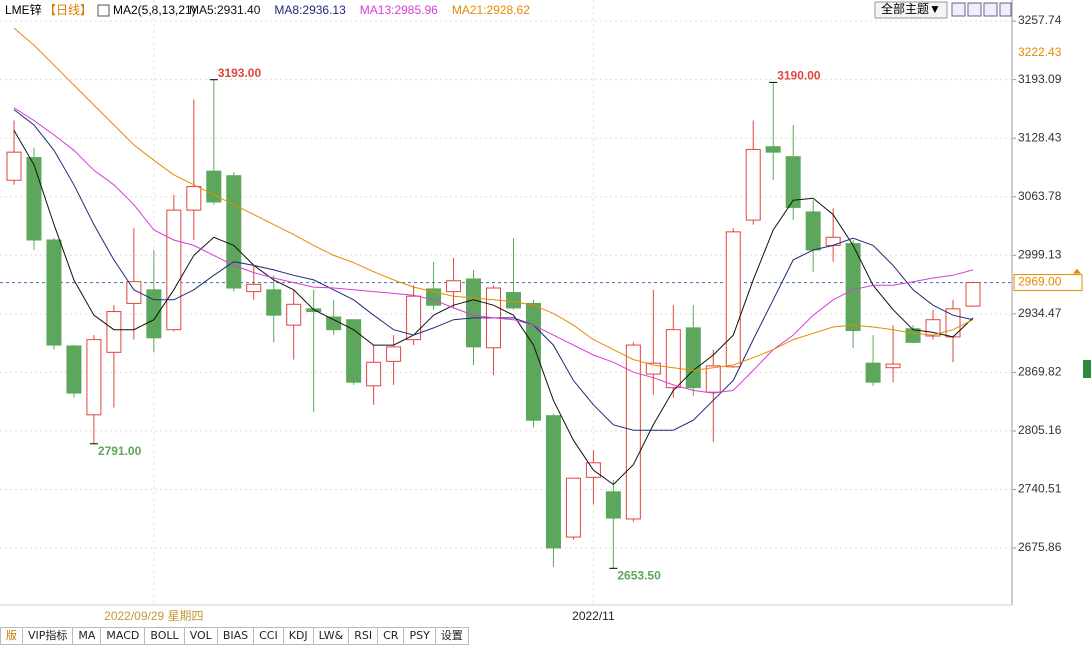 This screenshot has width=1091, height=655. What do you see at coordinates (1087, 369) in the screenshot?
I see `side-marker` at bounding box center [1087, 369].